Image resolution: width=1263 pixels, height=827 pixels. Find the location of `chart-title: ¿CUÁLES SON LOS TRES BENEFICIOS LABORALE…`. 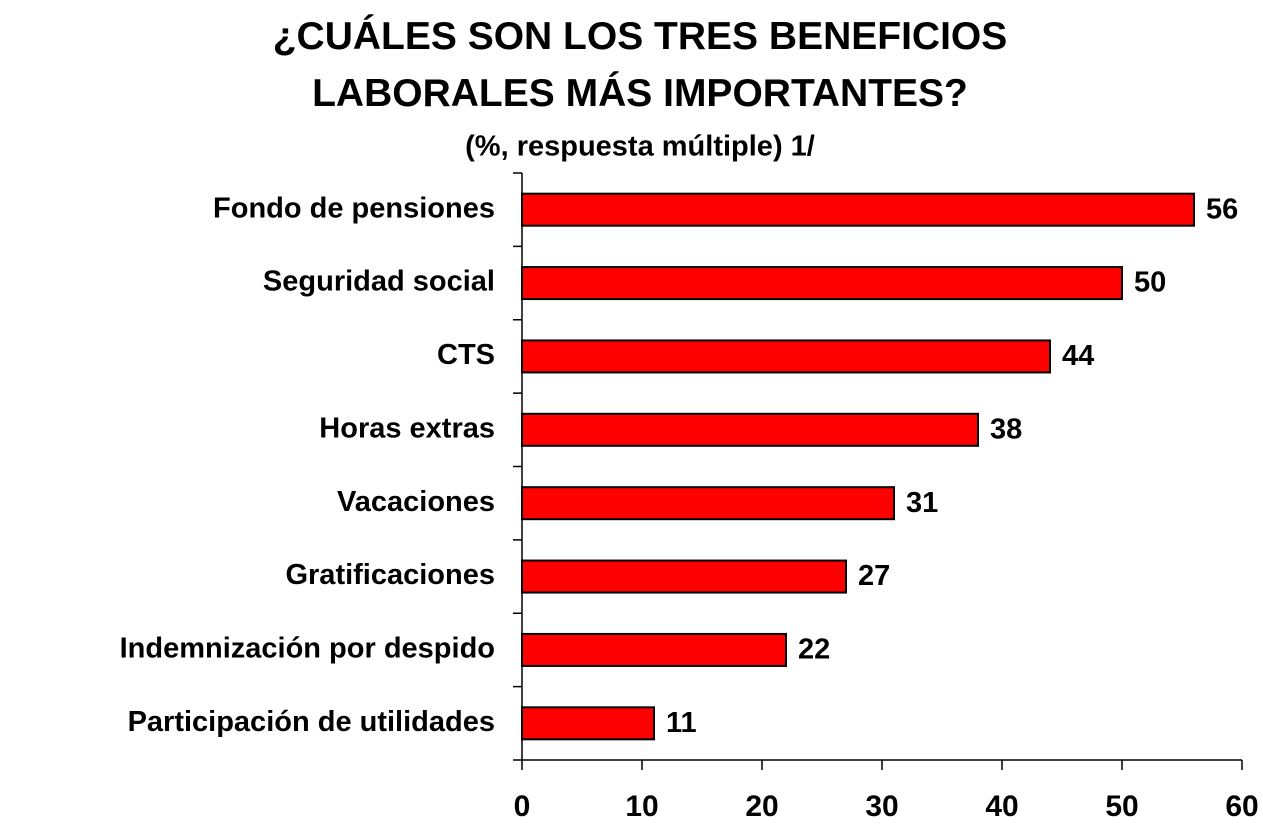

chart-title: ¿CUÁLES SON LOS TRES BENEFICIOS LABORALE… is located at coordinates (640, 65).